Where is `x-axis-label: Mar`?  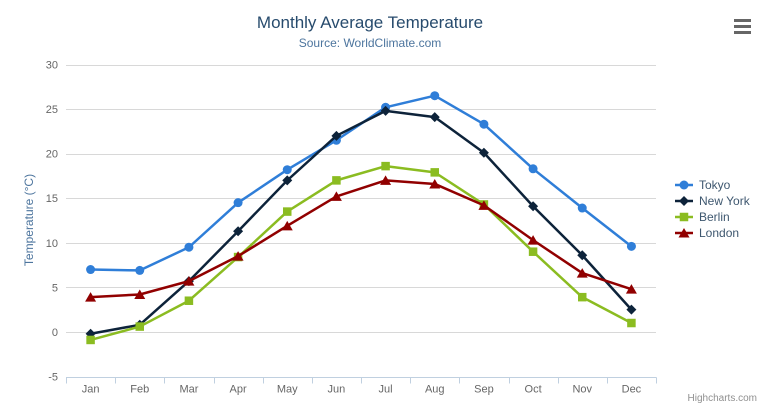
x-axis-label: Mar is located at coordinates (188, 390).